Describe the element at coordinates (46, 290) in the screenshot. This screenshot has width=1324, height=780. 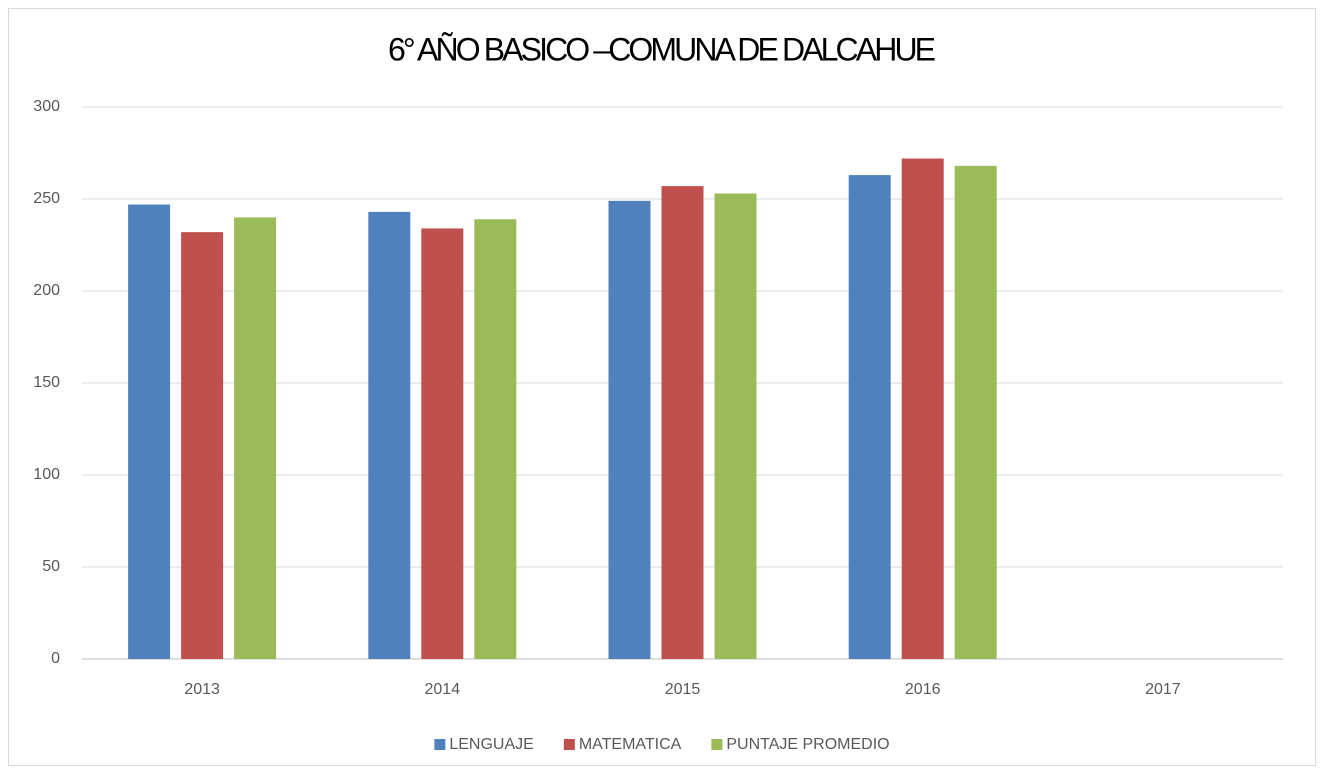
I see `y-tick-label: 200` at that location.